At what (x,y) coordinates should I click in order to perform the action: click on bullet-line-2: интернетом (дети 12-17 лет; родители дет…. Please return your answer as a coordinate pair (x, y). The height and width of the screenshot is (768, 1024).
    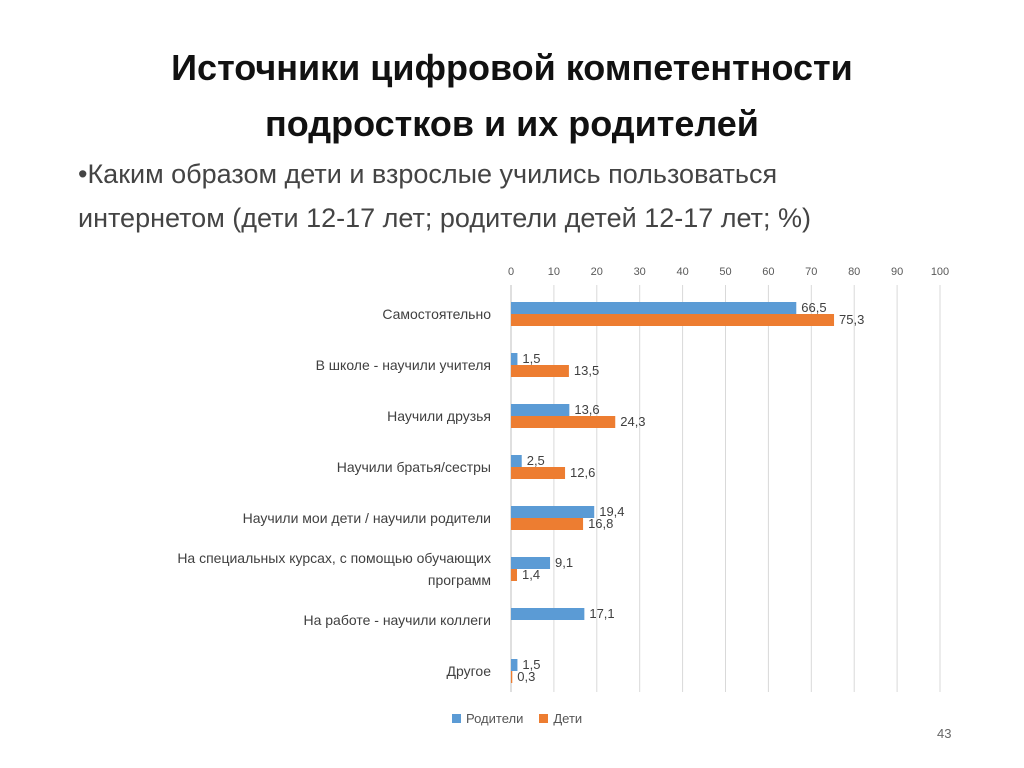
    Looking at the image, I should click on (445, 218).